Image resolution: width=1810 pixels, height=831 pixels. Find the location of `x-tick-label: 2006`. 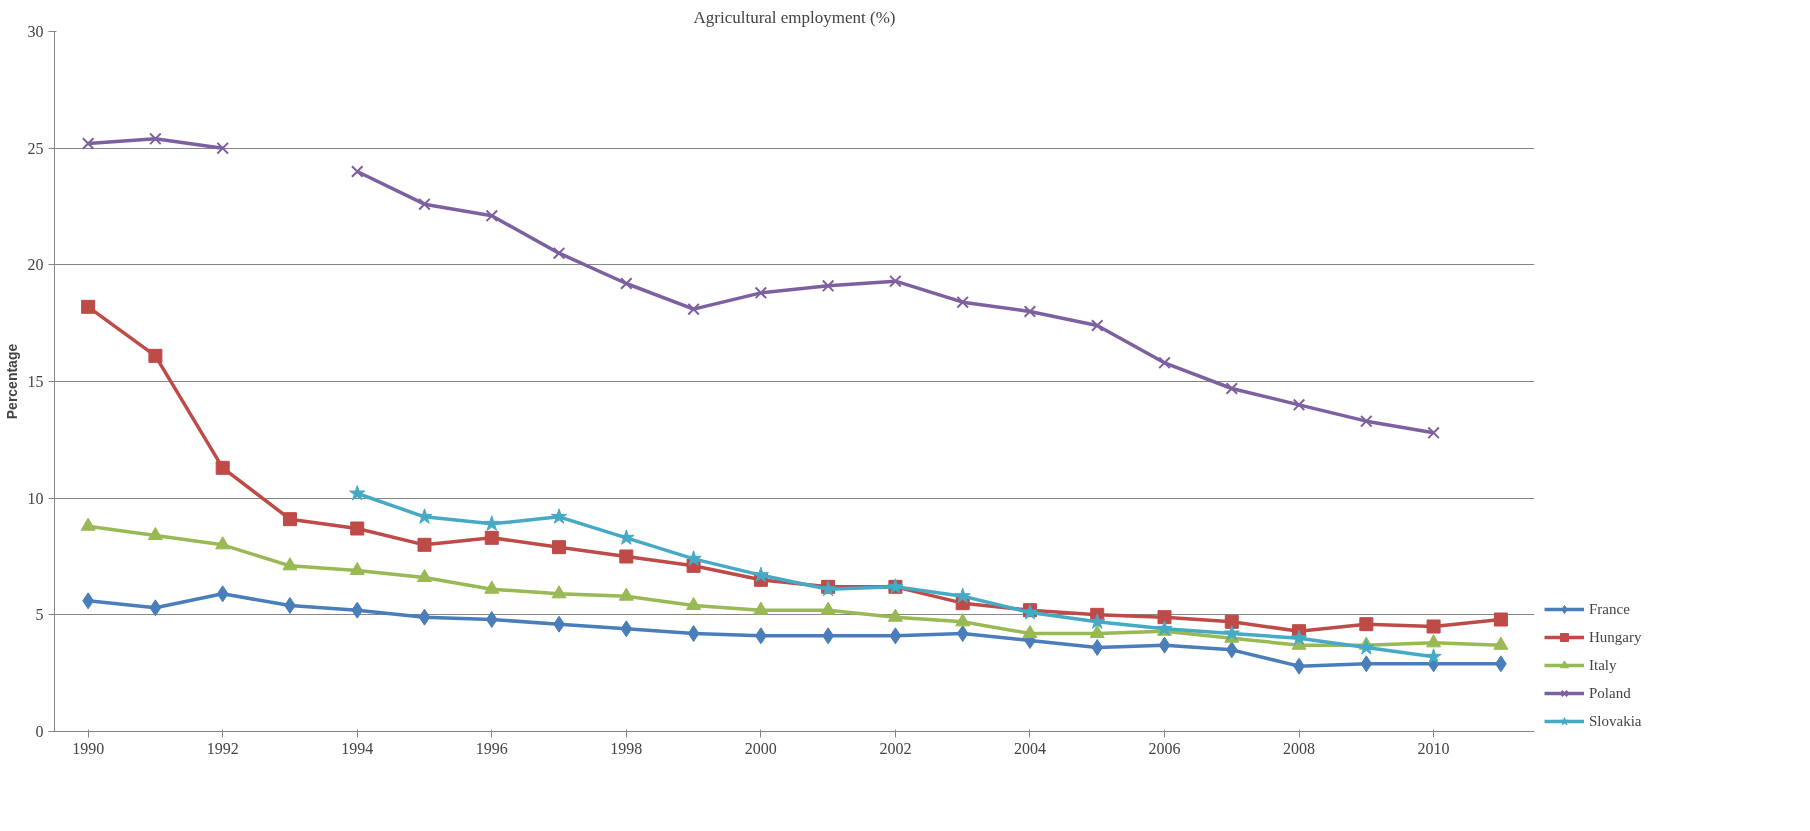

x-tick-label: 2006 is located at coordinates (1164, 748).